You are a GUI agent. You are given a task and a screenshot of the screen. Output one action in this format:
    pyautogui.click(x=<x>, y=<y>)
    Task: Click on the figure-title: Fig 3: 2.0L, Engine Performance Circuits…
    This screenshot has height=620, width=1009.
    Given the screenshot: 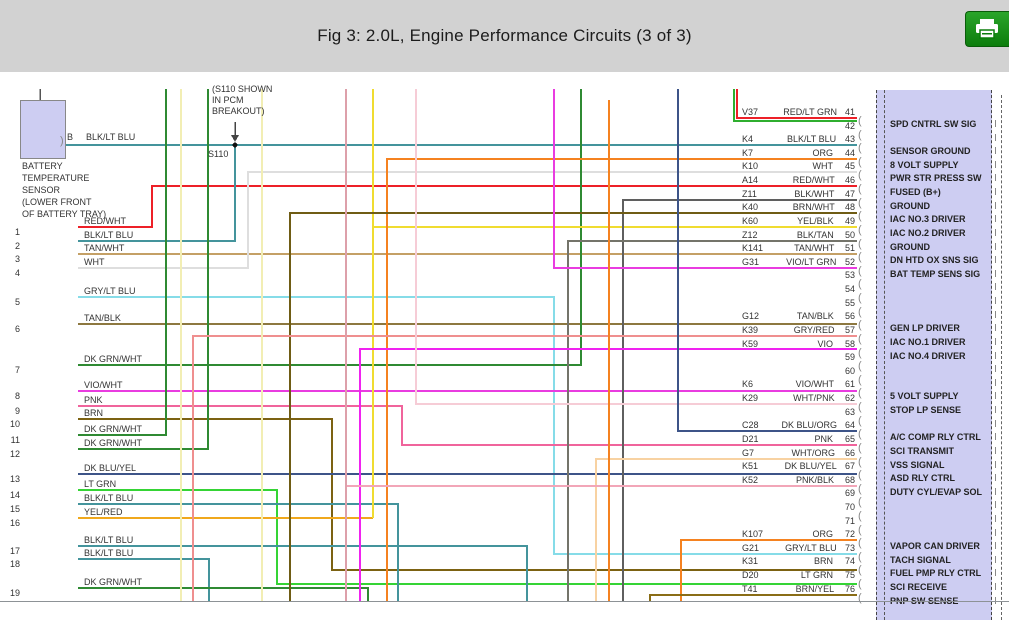 What is the action you would take?
    pyautogui.click(x=504, y=35)
    